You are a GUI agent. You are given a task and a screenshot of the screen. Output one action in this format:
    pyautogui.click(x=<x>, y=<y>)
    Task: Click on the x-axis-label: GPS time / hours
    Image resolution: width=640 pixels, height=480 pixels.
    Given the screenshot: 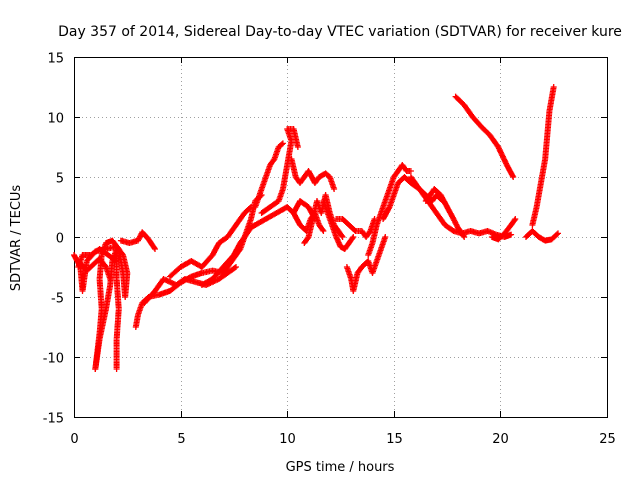 What is the action you would take?
    pyautogui.click(x=340, y=467)
    